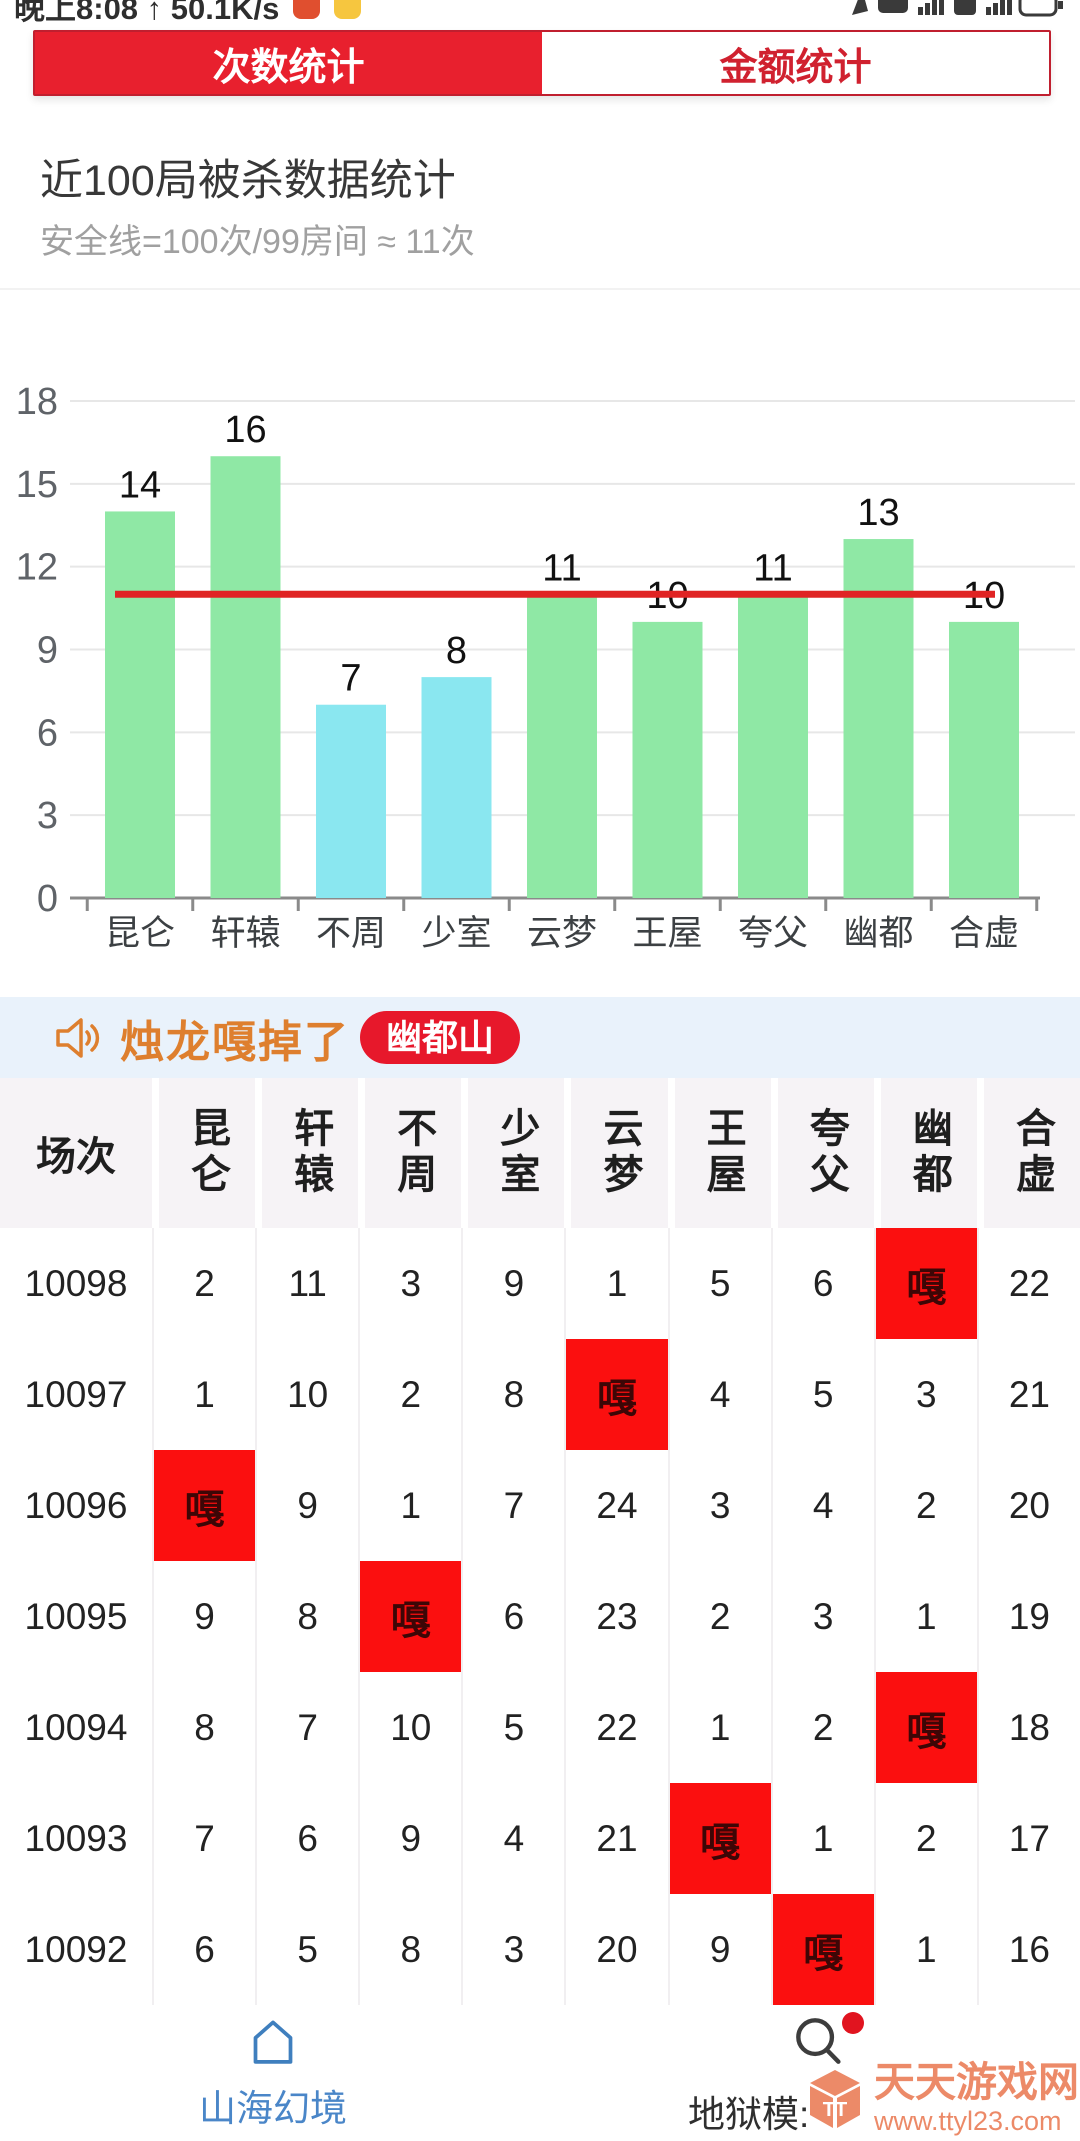 This screenshot has width=1080, height=2141. Describe the element at coordinates (307, 1153) in the screenshot. I see `column-header-2: 轩辕` at that location.